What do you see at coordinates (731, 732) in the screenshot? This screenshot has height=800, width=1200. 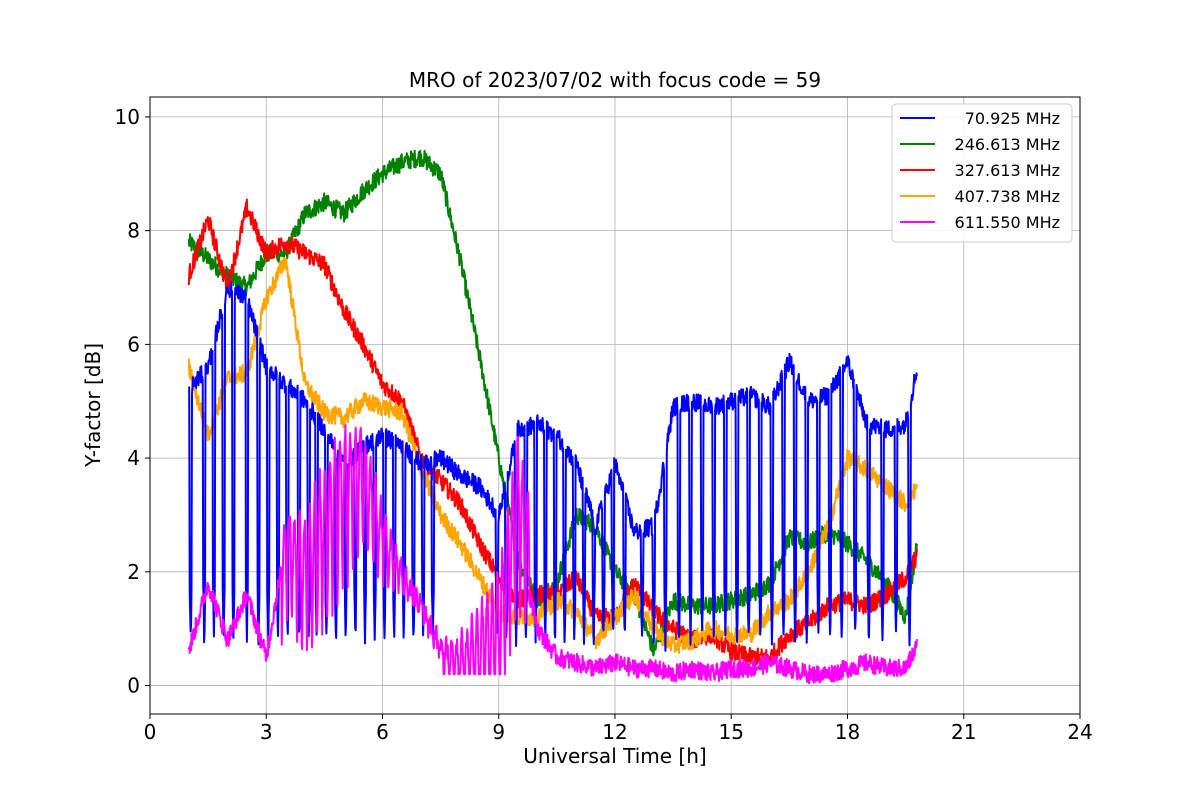 I see `x-tick-label: 15` at bounding box center [731, 732].